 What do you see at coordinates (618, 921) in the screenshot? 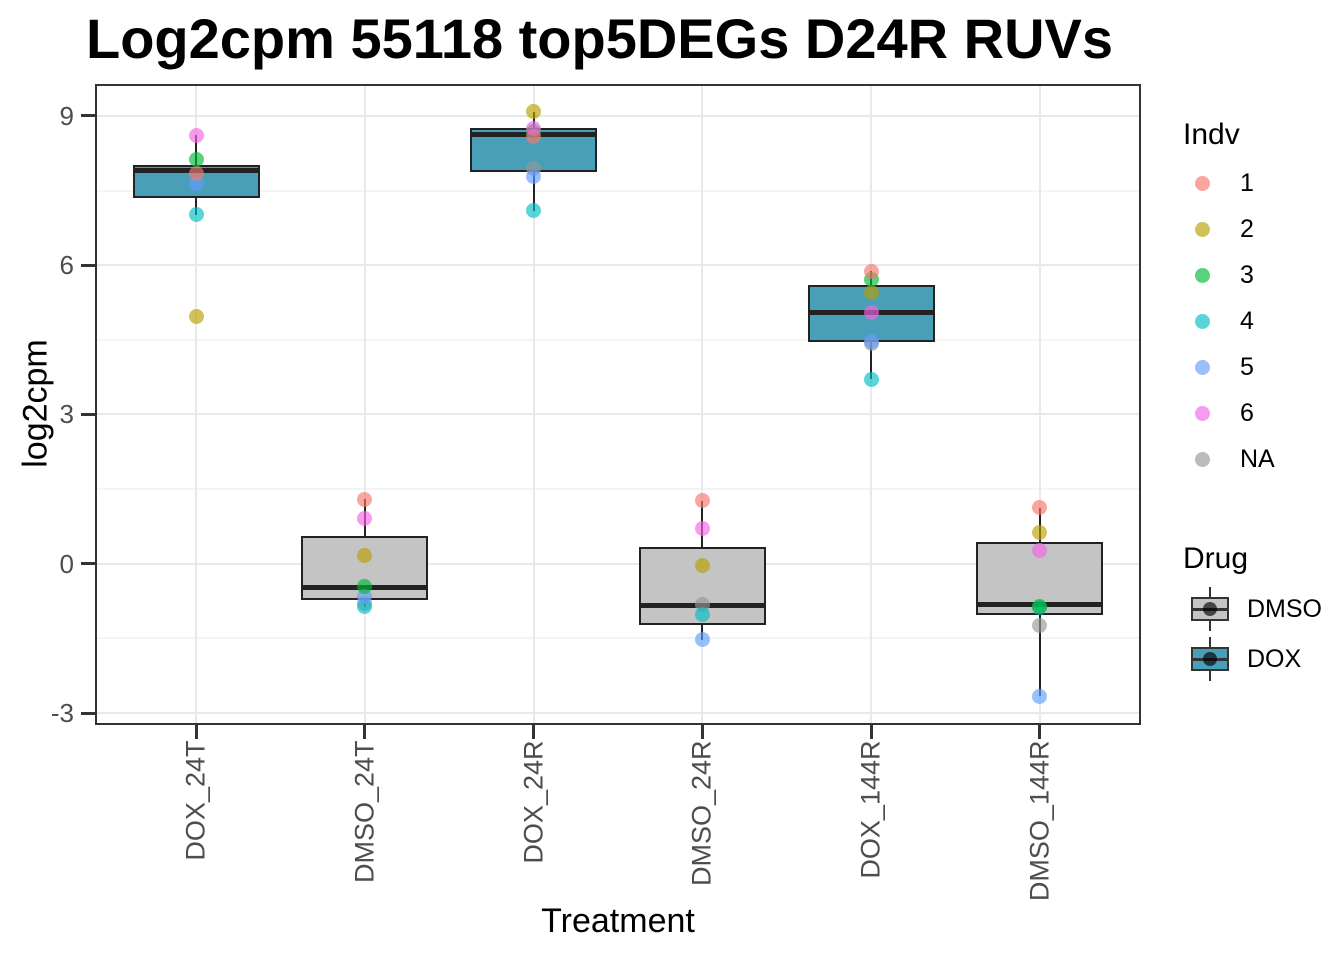
I see `x-axis-title: Treatment` at bounding box center [618, 921].